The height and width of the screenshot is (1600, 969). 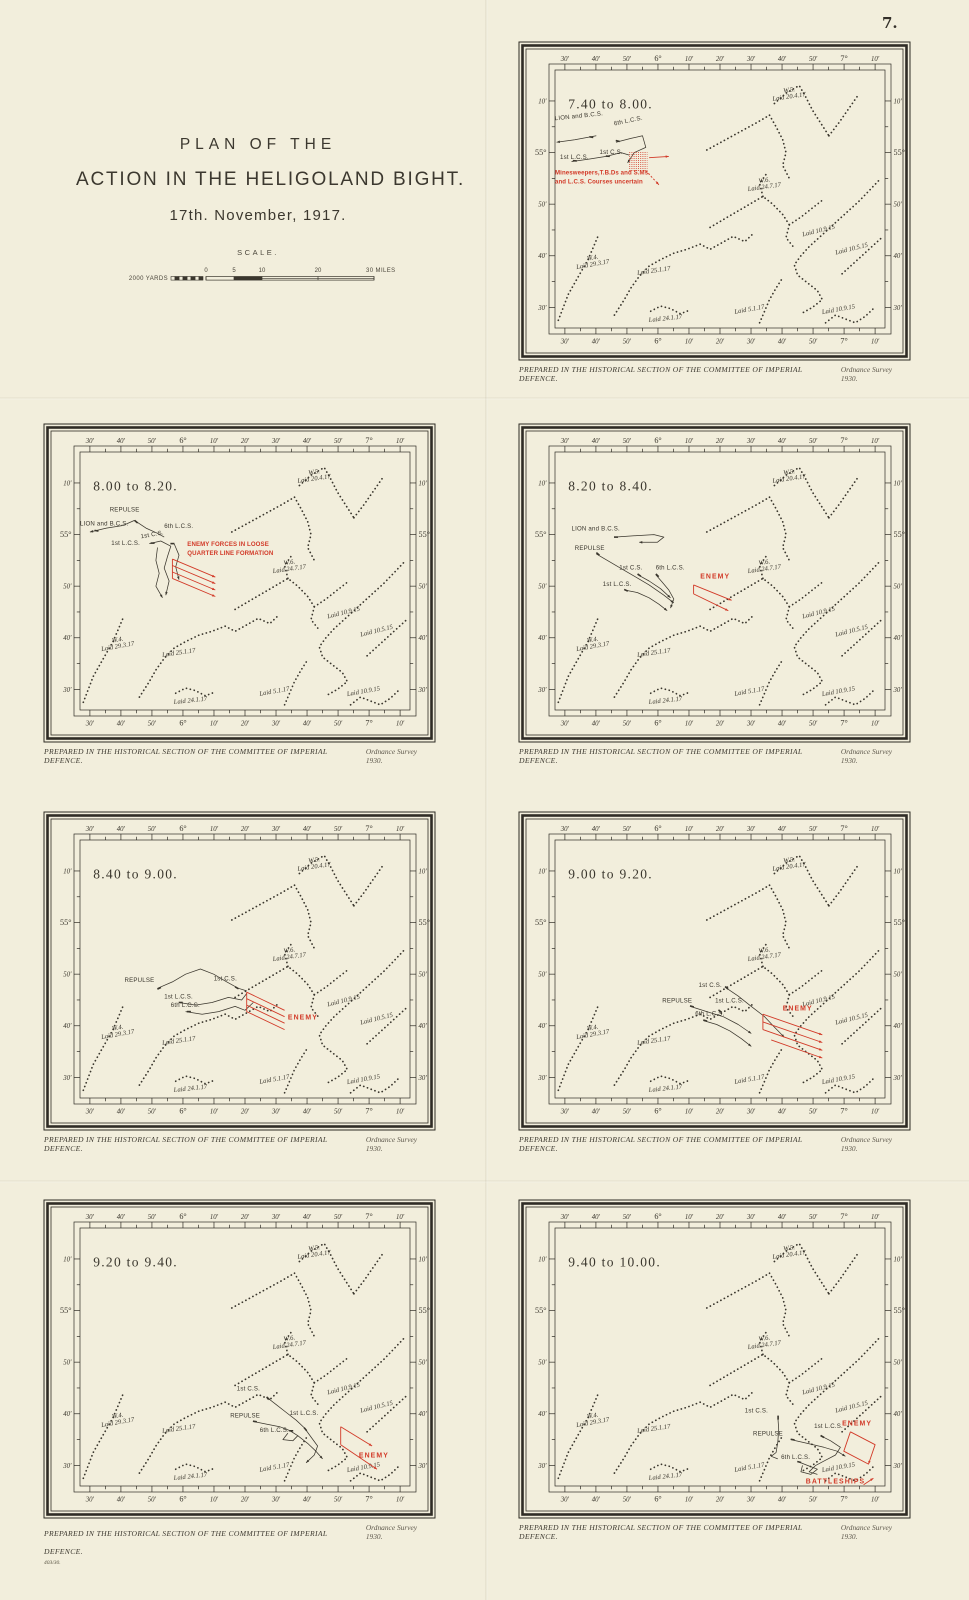 I want to click on minefield: W.4.Laid 29.3.17, so click(x=109, y=660).